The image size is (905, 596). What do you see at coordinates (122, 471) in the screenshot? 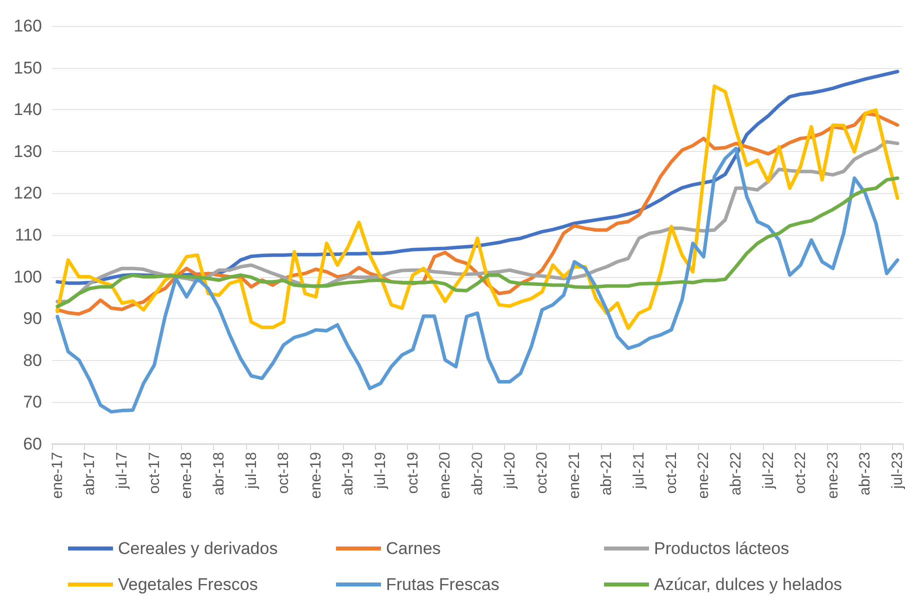
I see `x-tick-label: jul-17` at bounding box center [122, 471].